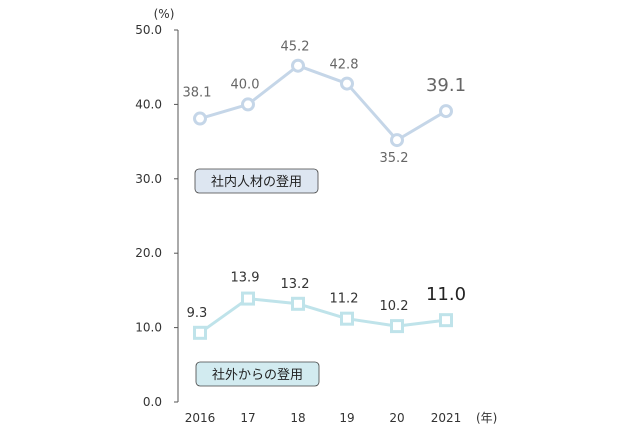 This screenshot has height=430, width=630. What do you see at coordinates (148, 253) in the screenshot?
I see `y-tick-label: 20.0` at bounding box center [148, 253].